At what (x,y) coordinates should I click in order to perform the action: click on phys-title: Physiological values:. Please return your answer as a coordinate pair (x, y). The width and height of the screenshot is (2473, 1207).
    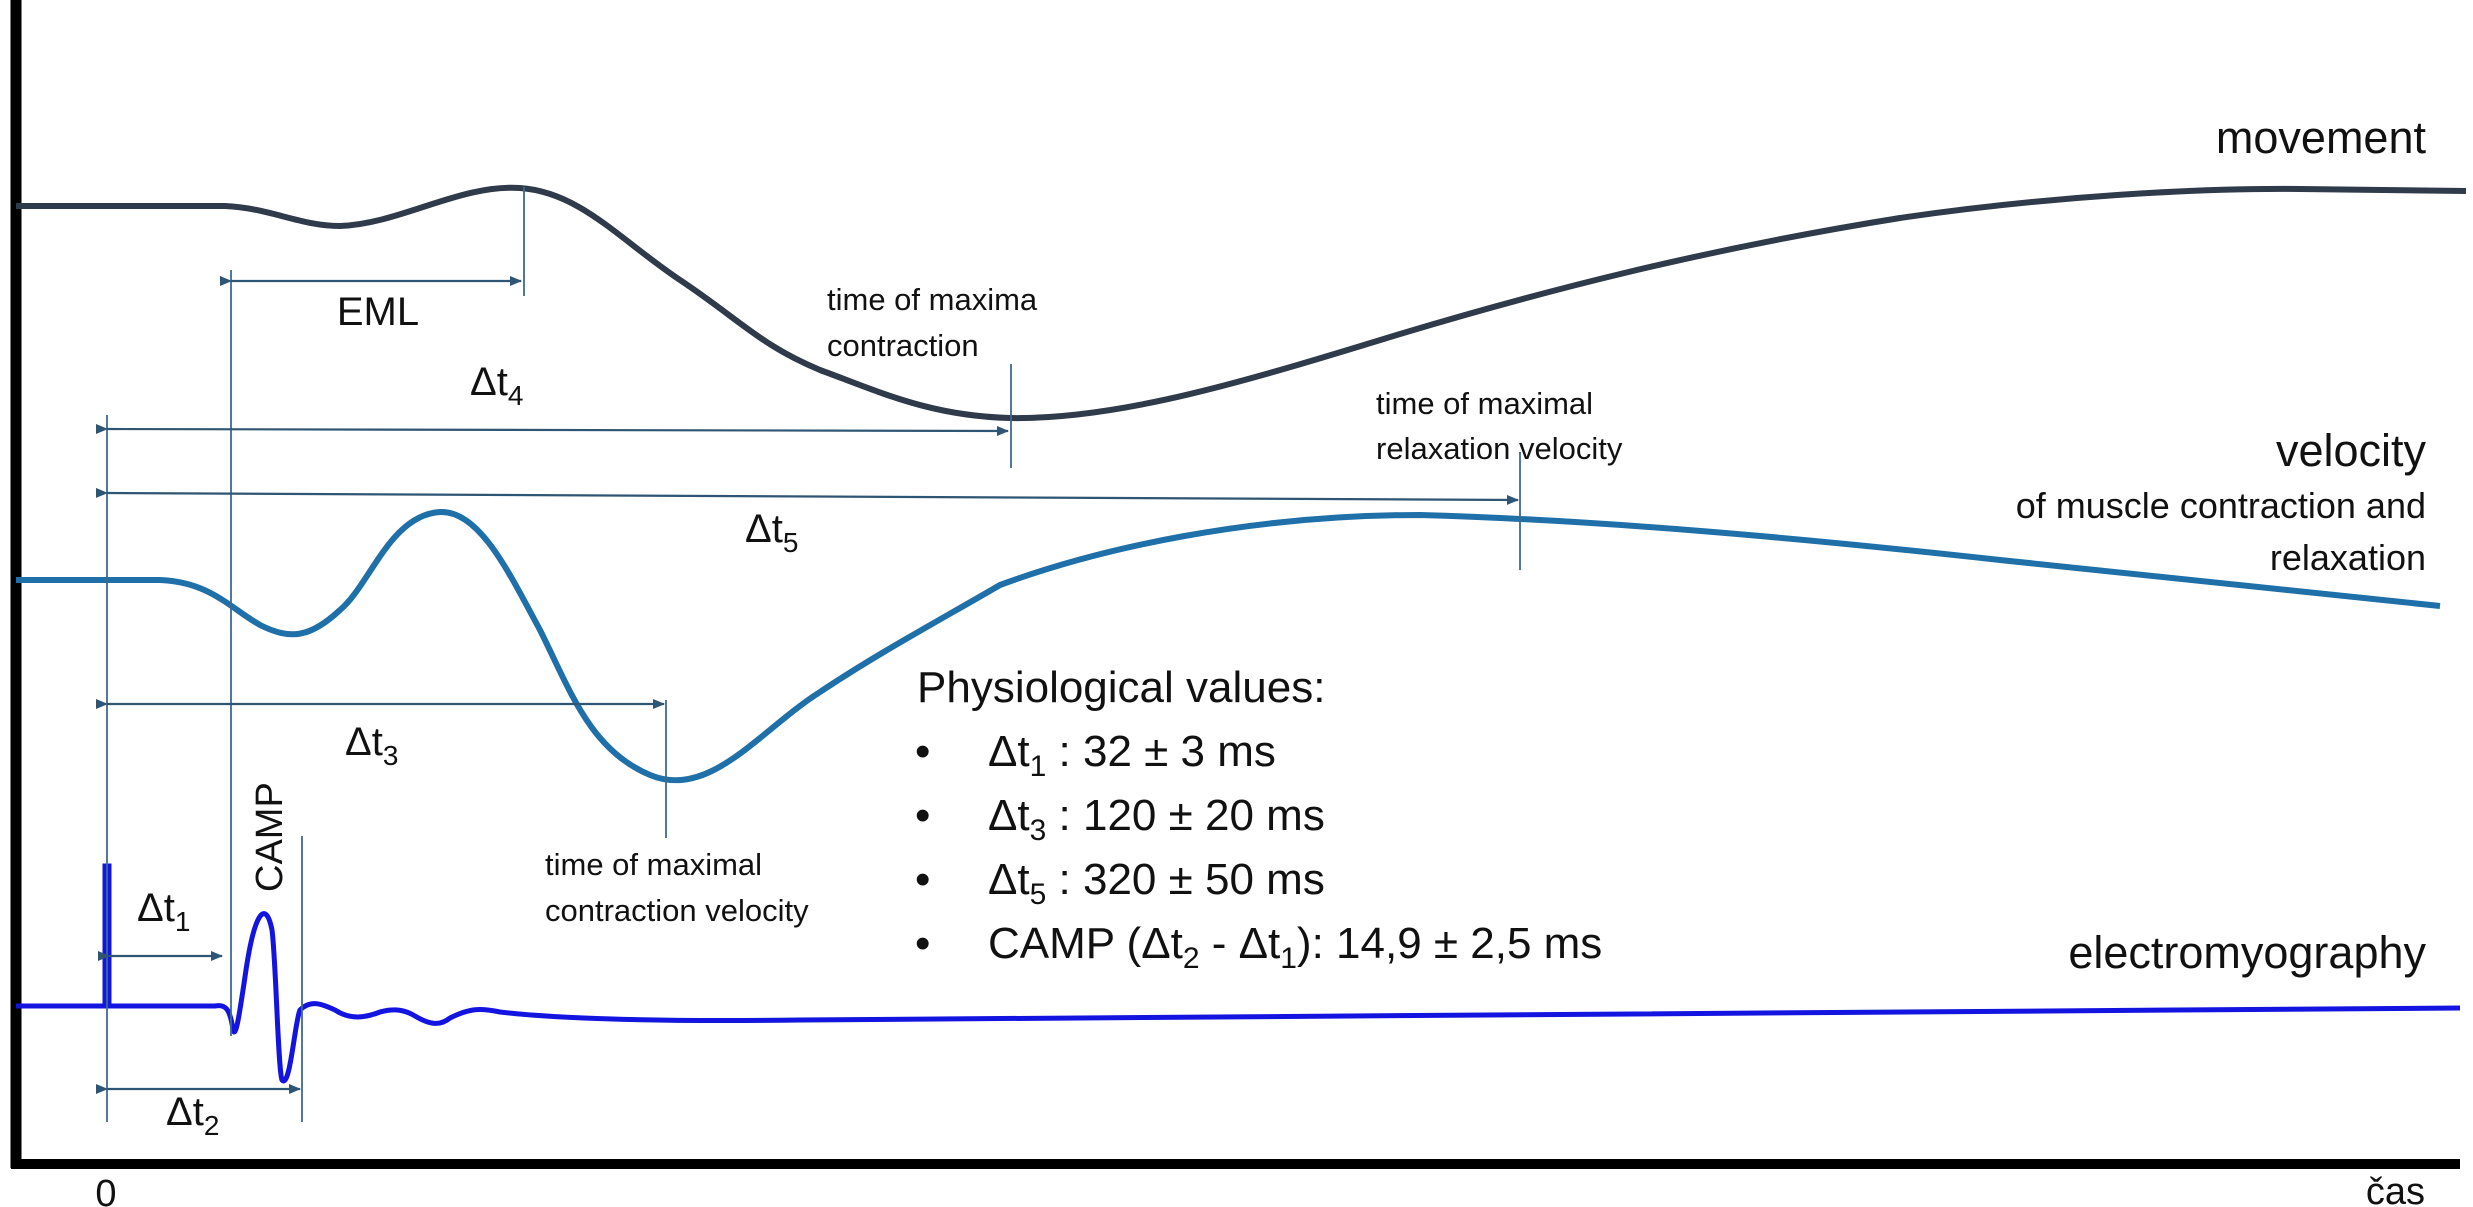
    Looking at the image, I should click on (1121, 687).